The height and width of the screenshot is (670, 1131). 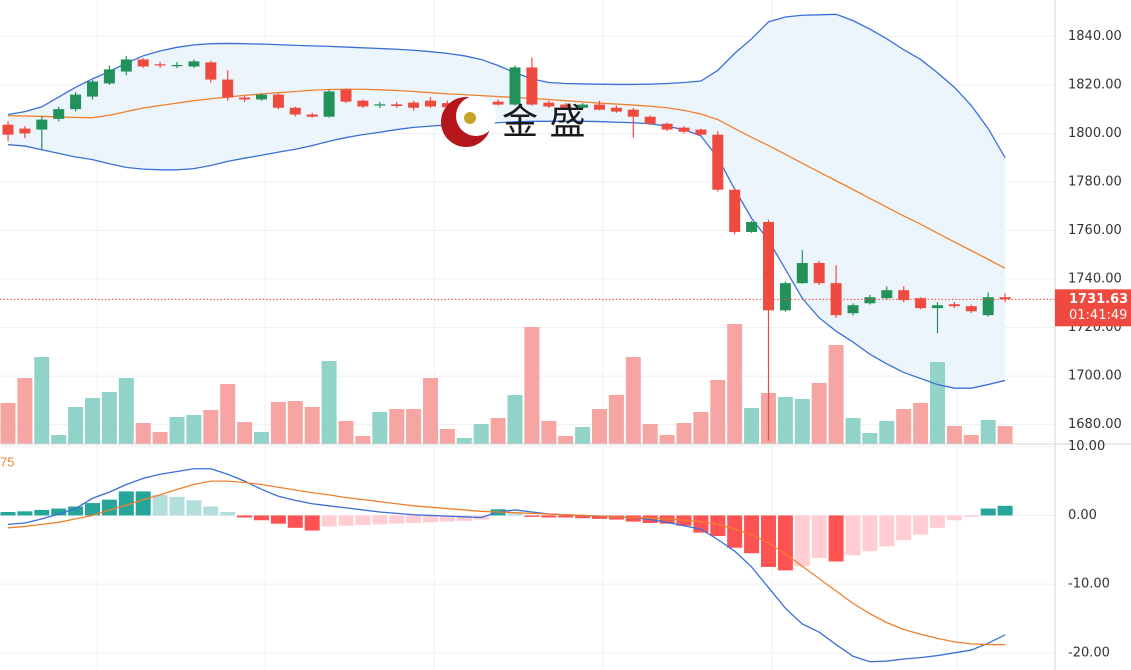 I want to click on logo: 金 盛, so click(x=513, y=121).